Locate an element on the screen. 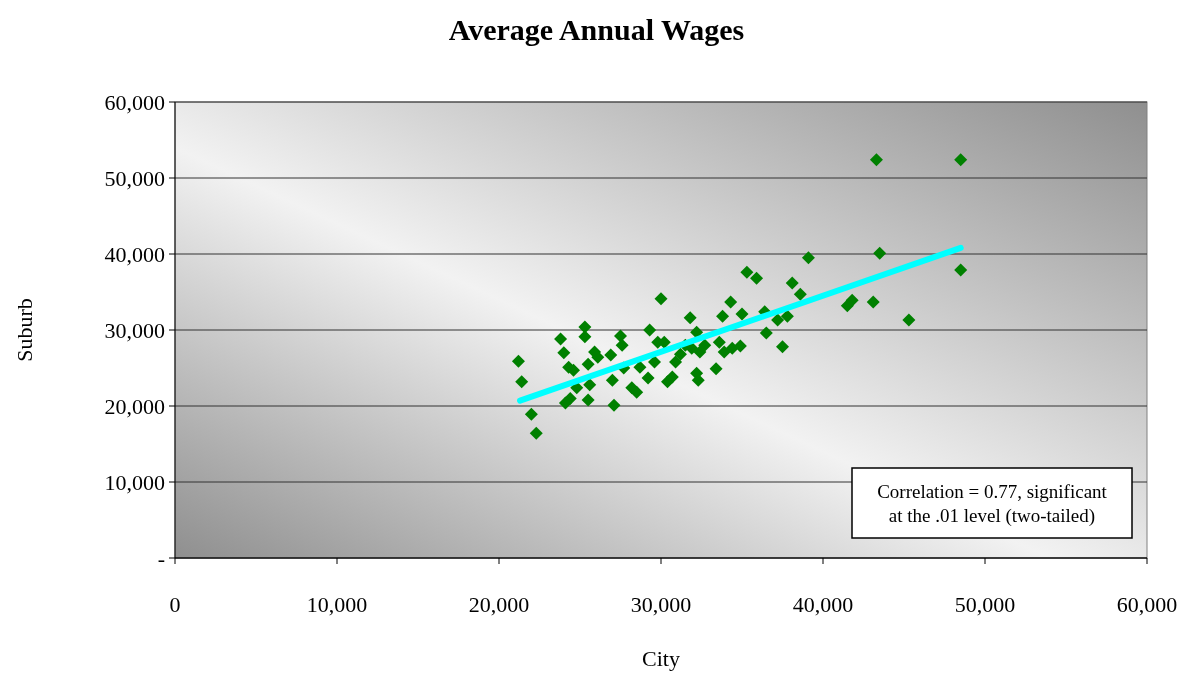 This screenshot has width=1193, height=673. x-tick-label: 50,000 is located at coordinates (985, 604).